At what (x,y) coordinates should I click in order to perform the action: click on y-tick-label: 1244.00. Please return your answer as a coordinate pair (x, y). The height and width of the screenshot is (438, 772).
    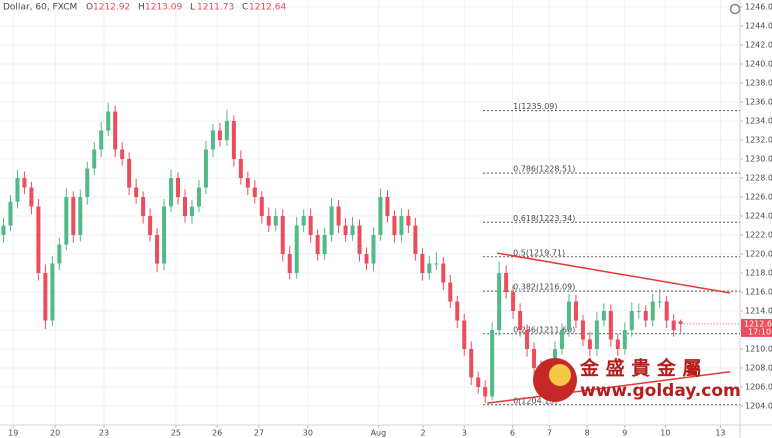
    Looking at the image, I should click on (758, 26).